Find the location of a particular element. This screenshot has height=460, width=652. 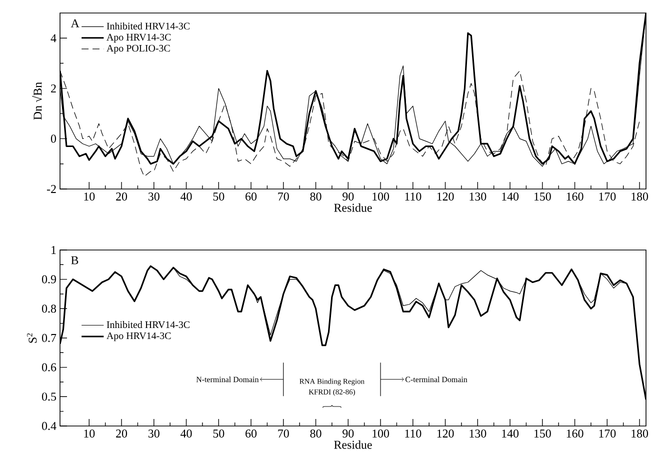

annotation: B is located at coordinates (74, 260).